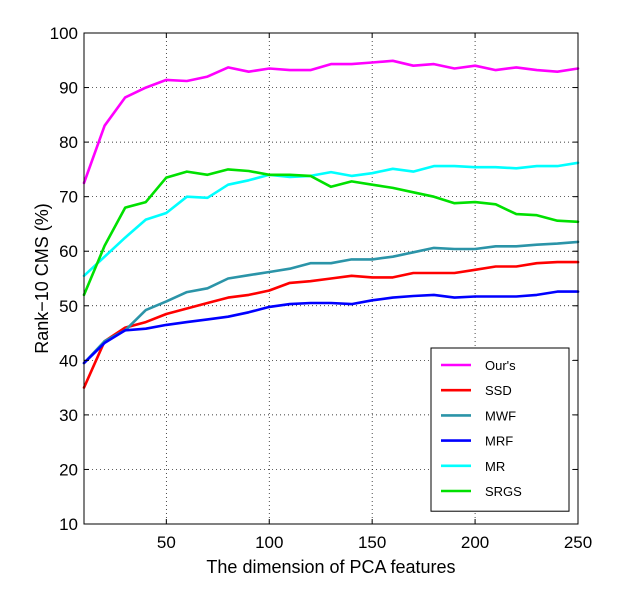 The width and height of the screenshot is (623, 599). Describe the element at coordinates (68, 142) in the screenshot. I see `y-tick-label: 80` at that location.